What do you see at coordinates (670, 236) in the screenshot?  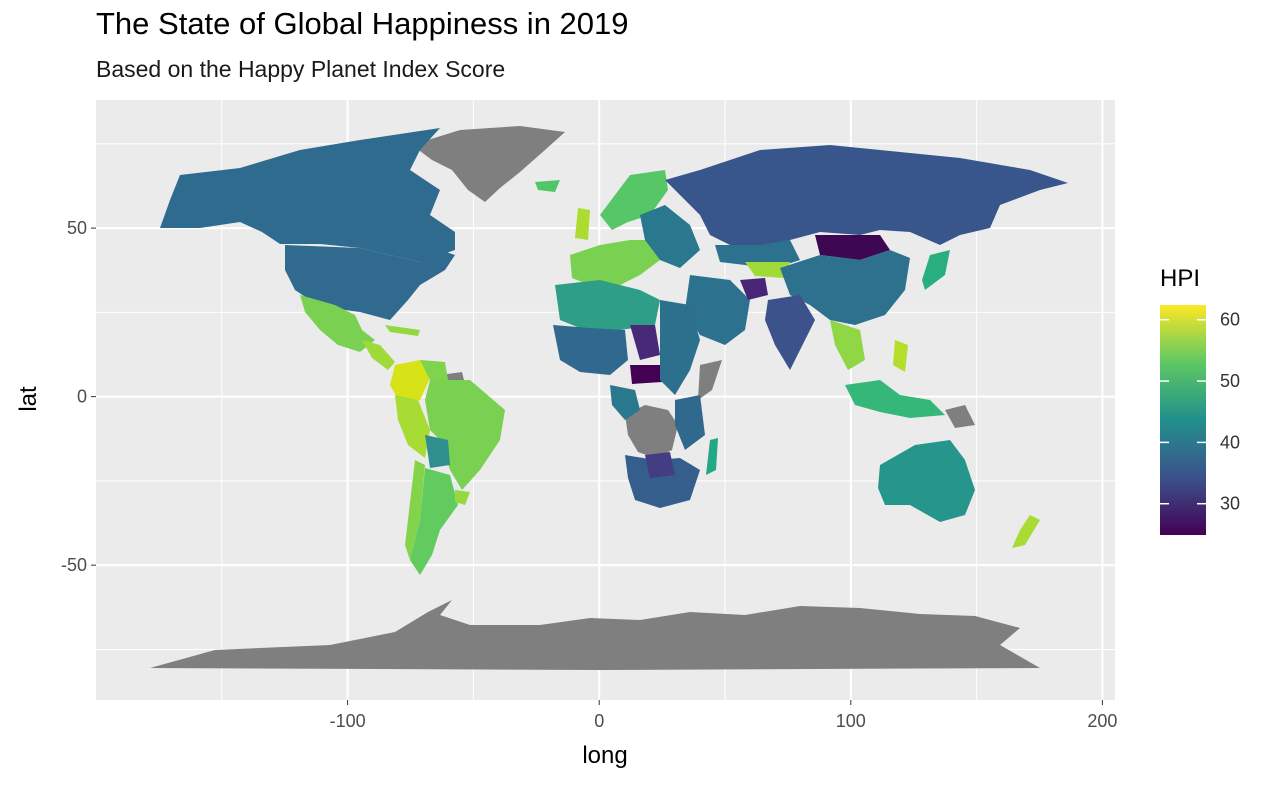 I see `region-eastern-europe` at bounding box center [670, 236].